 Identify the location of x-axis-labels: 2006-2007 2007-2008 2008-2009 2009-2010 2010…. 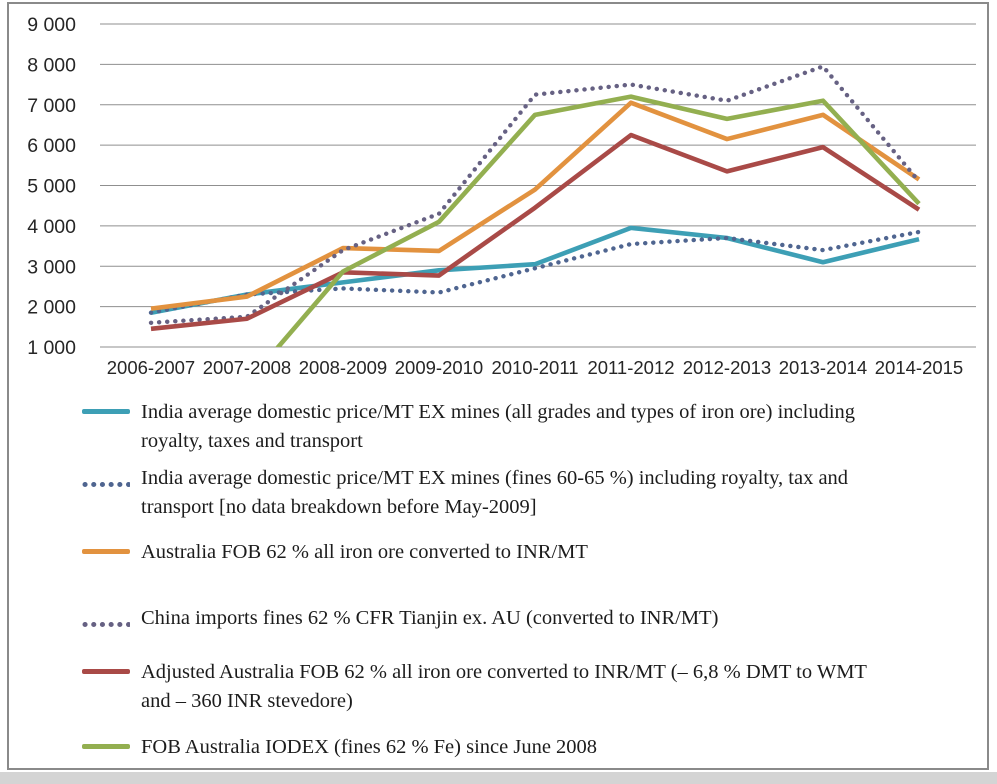
(535, 367).